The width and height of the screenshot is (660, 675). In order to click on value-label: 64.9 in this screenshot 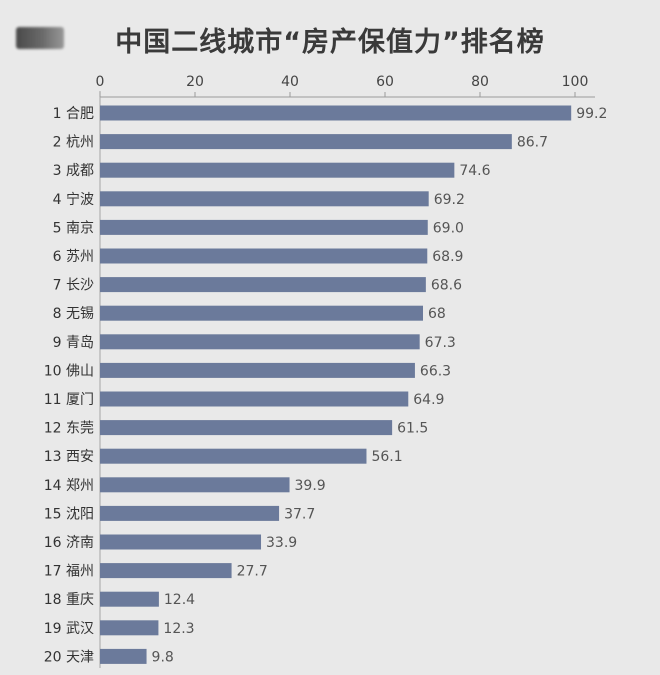, I will do `click(428, 400)`.